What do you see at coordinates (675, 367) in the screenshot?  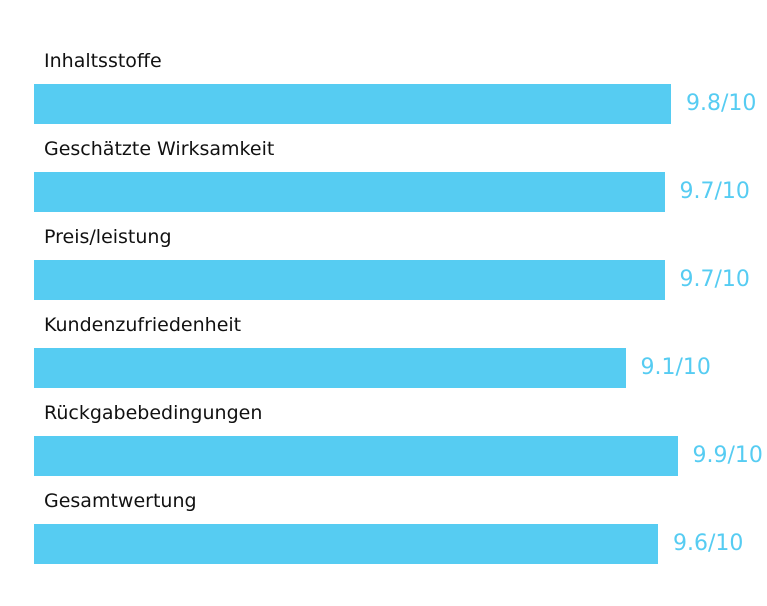 I see `rating-value-label: 9.1/10` at bounding box center [675, 367].